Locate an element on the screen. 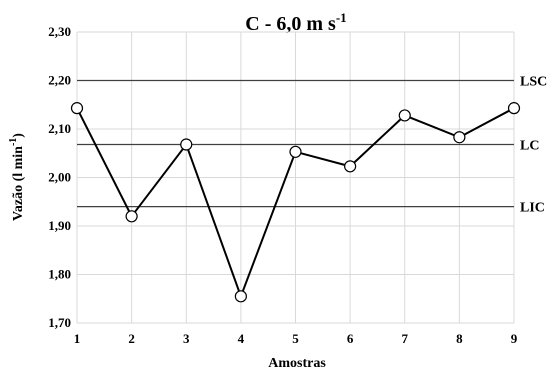 This screenshot has width=552, height=370. x-tick-label: 2 is located at coordinates (131, 338).